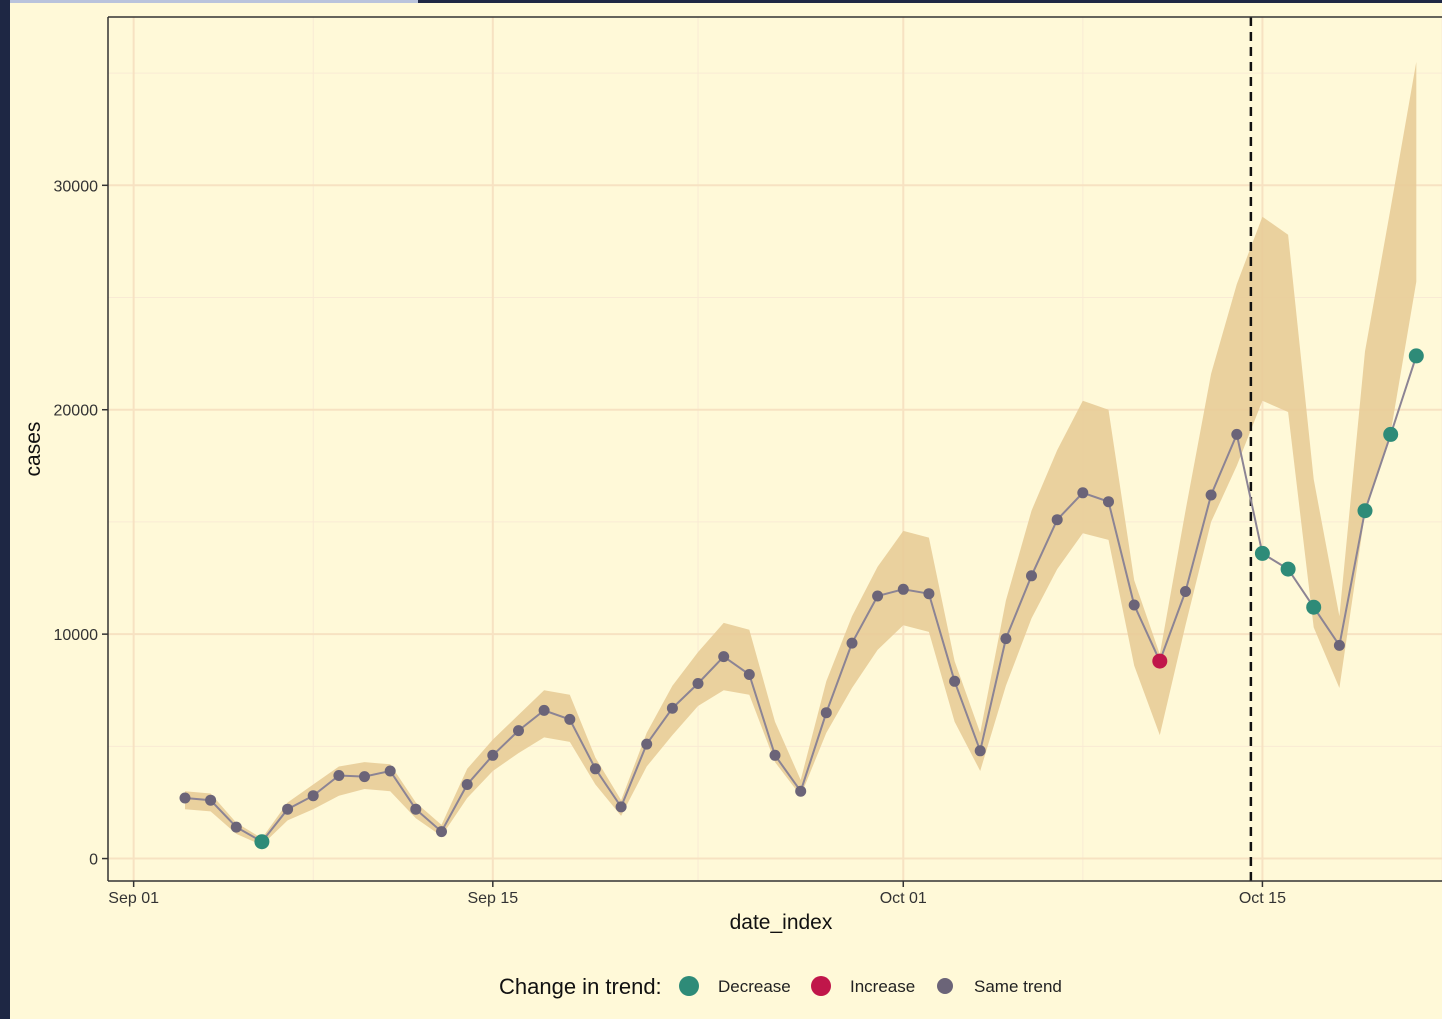 The image size is (1442, 1019). I want to click on legend-title: Change in trend:, so click(580, 986).